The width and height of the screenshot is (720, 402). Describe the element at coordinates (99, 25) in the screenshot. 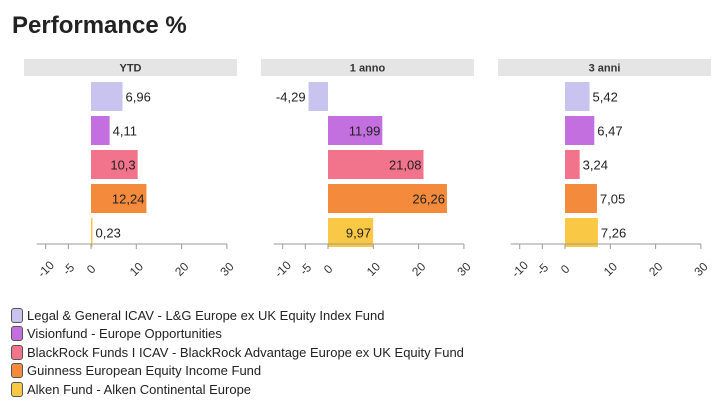

I see `page-title: Performance %` at that location.